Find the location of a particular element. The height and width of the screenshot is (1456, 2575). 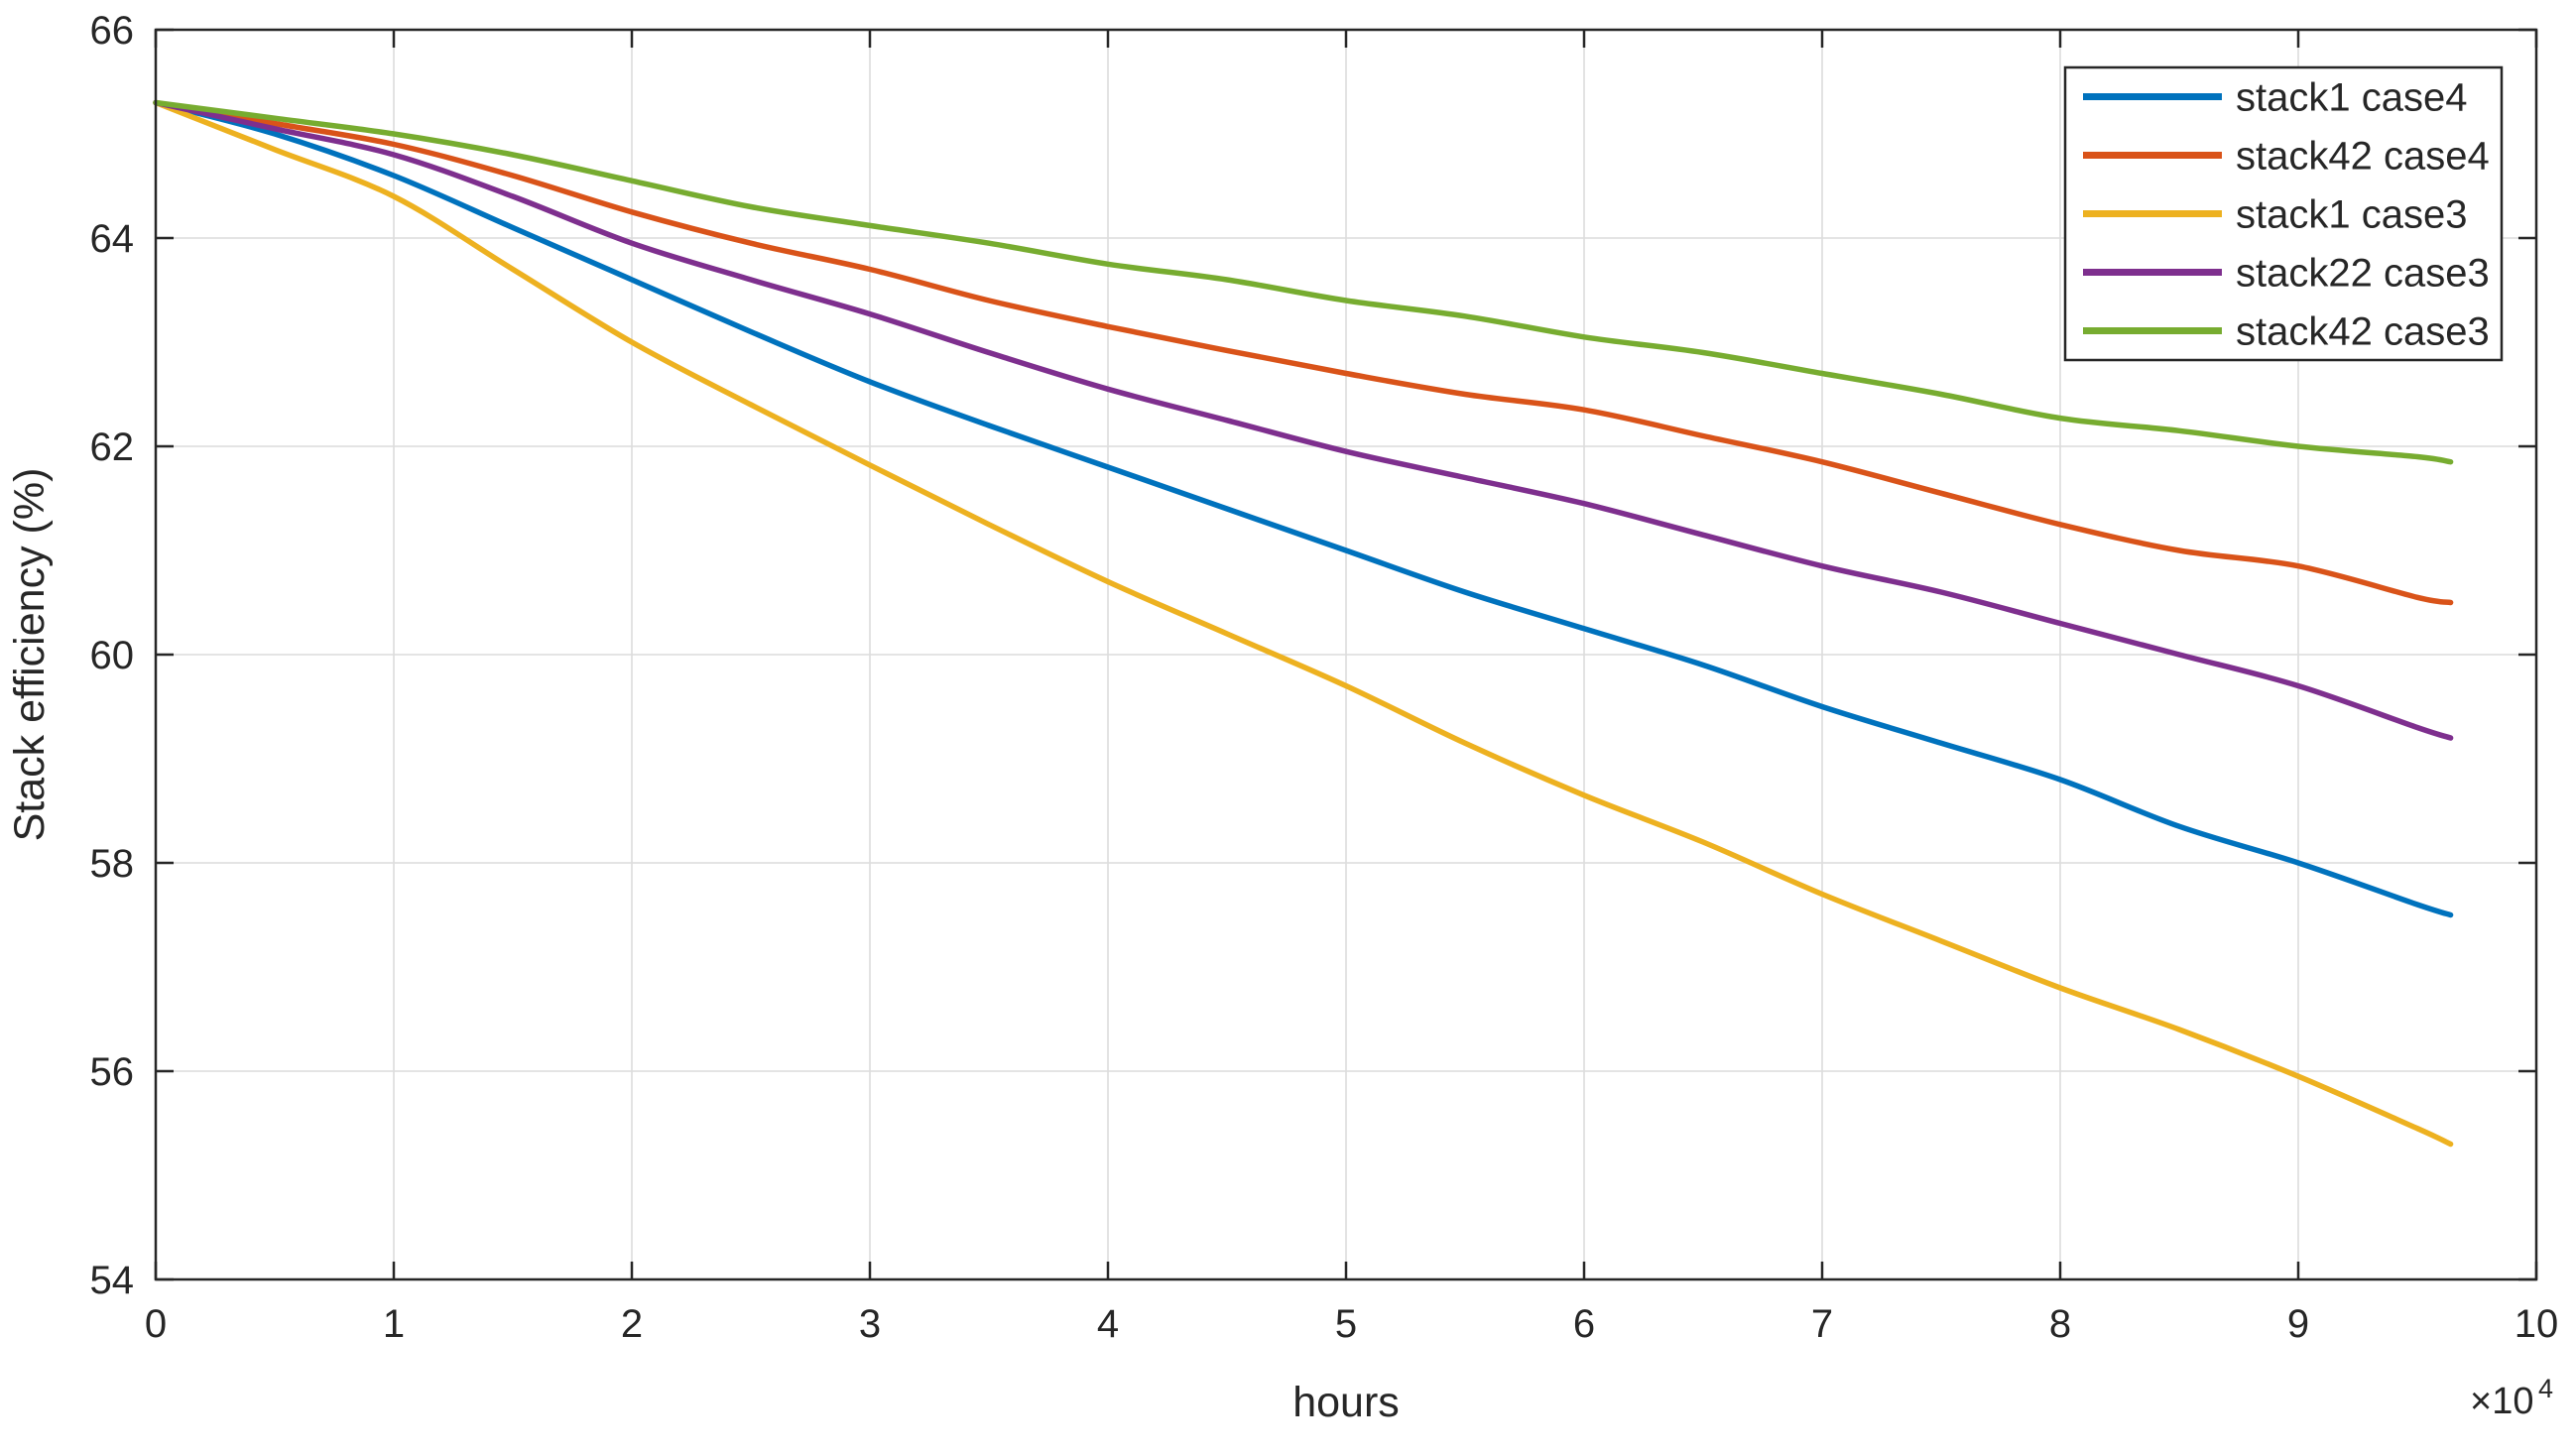

x-tick-label: 8 is located at coordinates (2060, 1324).